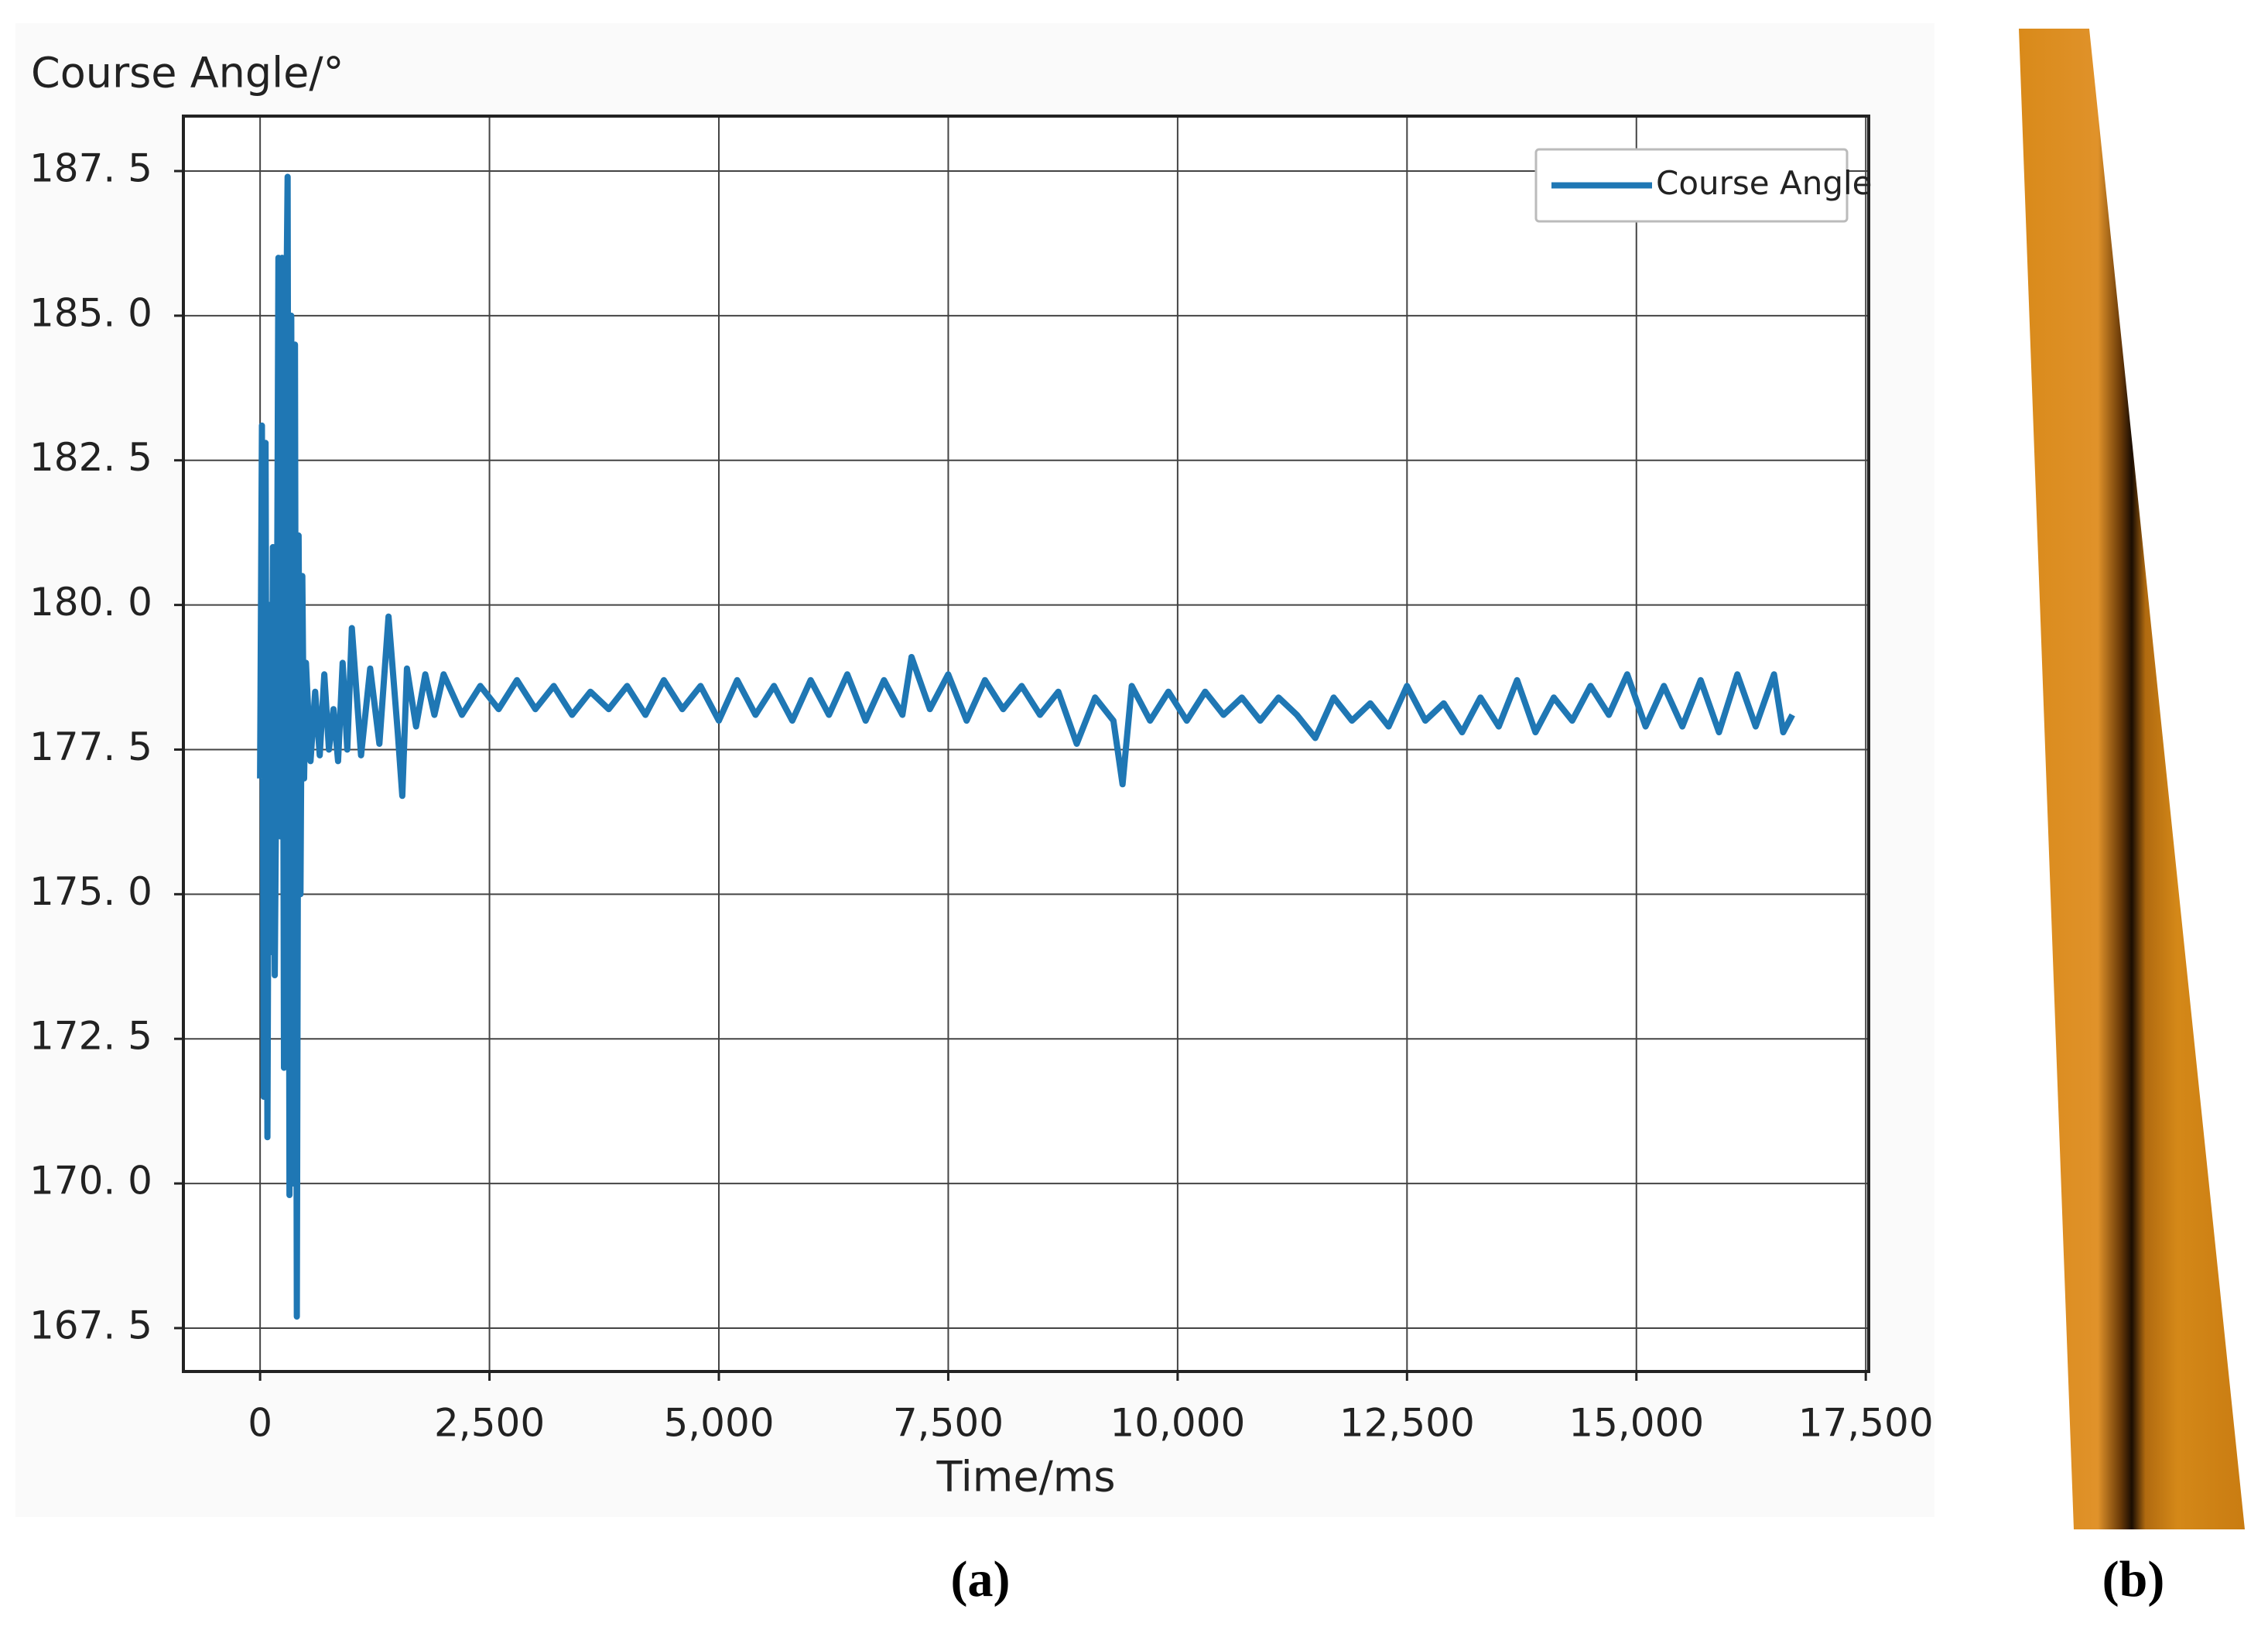  What do you see at coordinates (981, 1580) in the screenshot?
I see `panel-label: (a)` at bounding box center [981, 1580].